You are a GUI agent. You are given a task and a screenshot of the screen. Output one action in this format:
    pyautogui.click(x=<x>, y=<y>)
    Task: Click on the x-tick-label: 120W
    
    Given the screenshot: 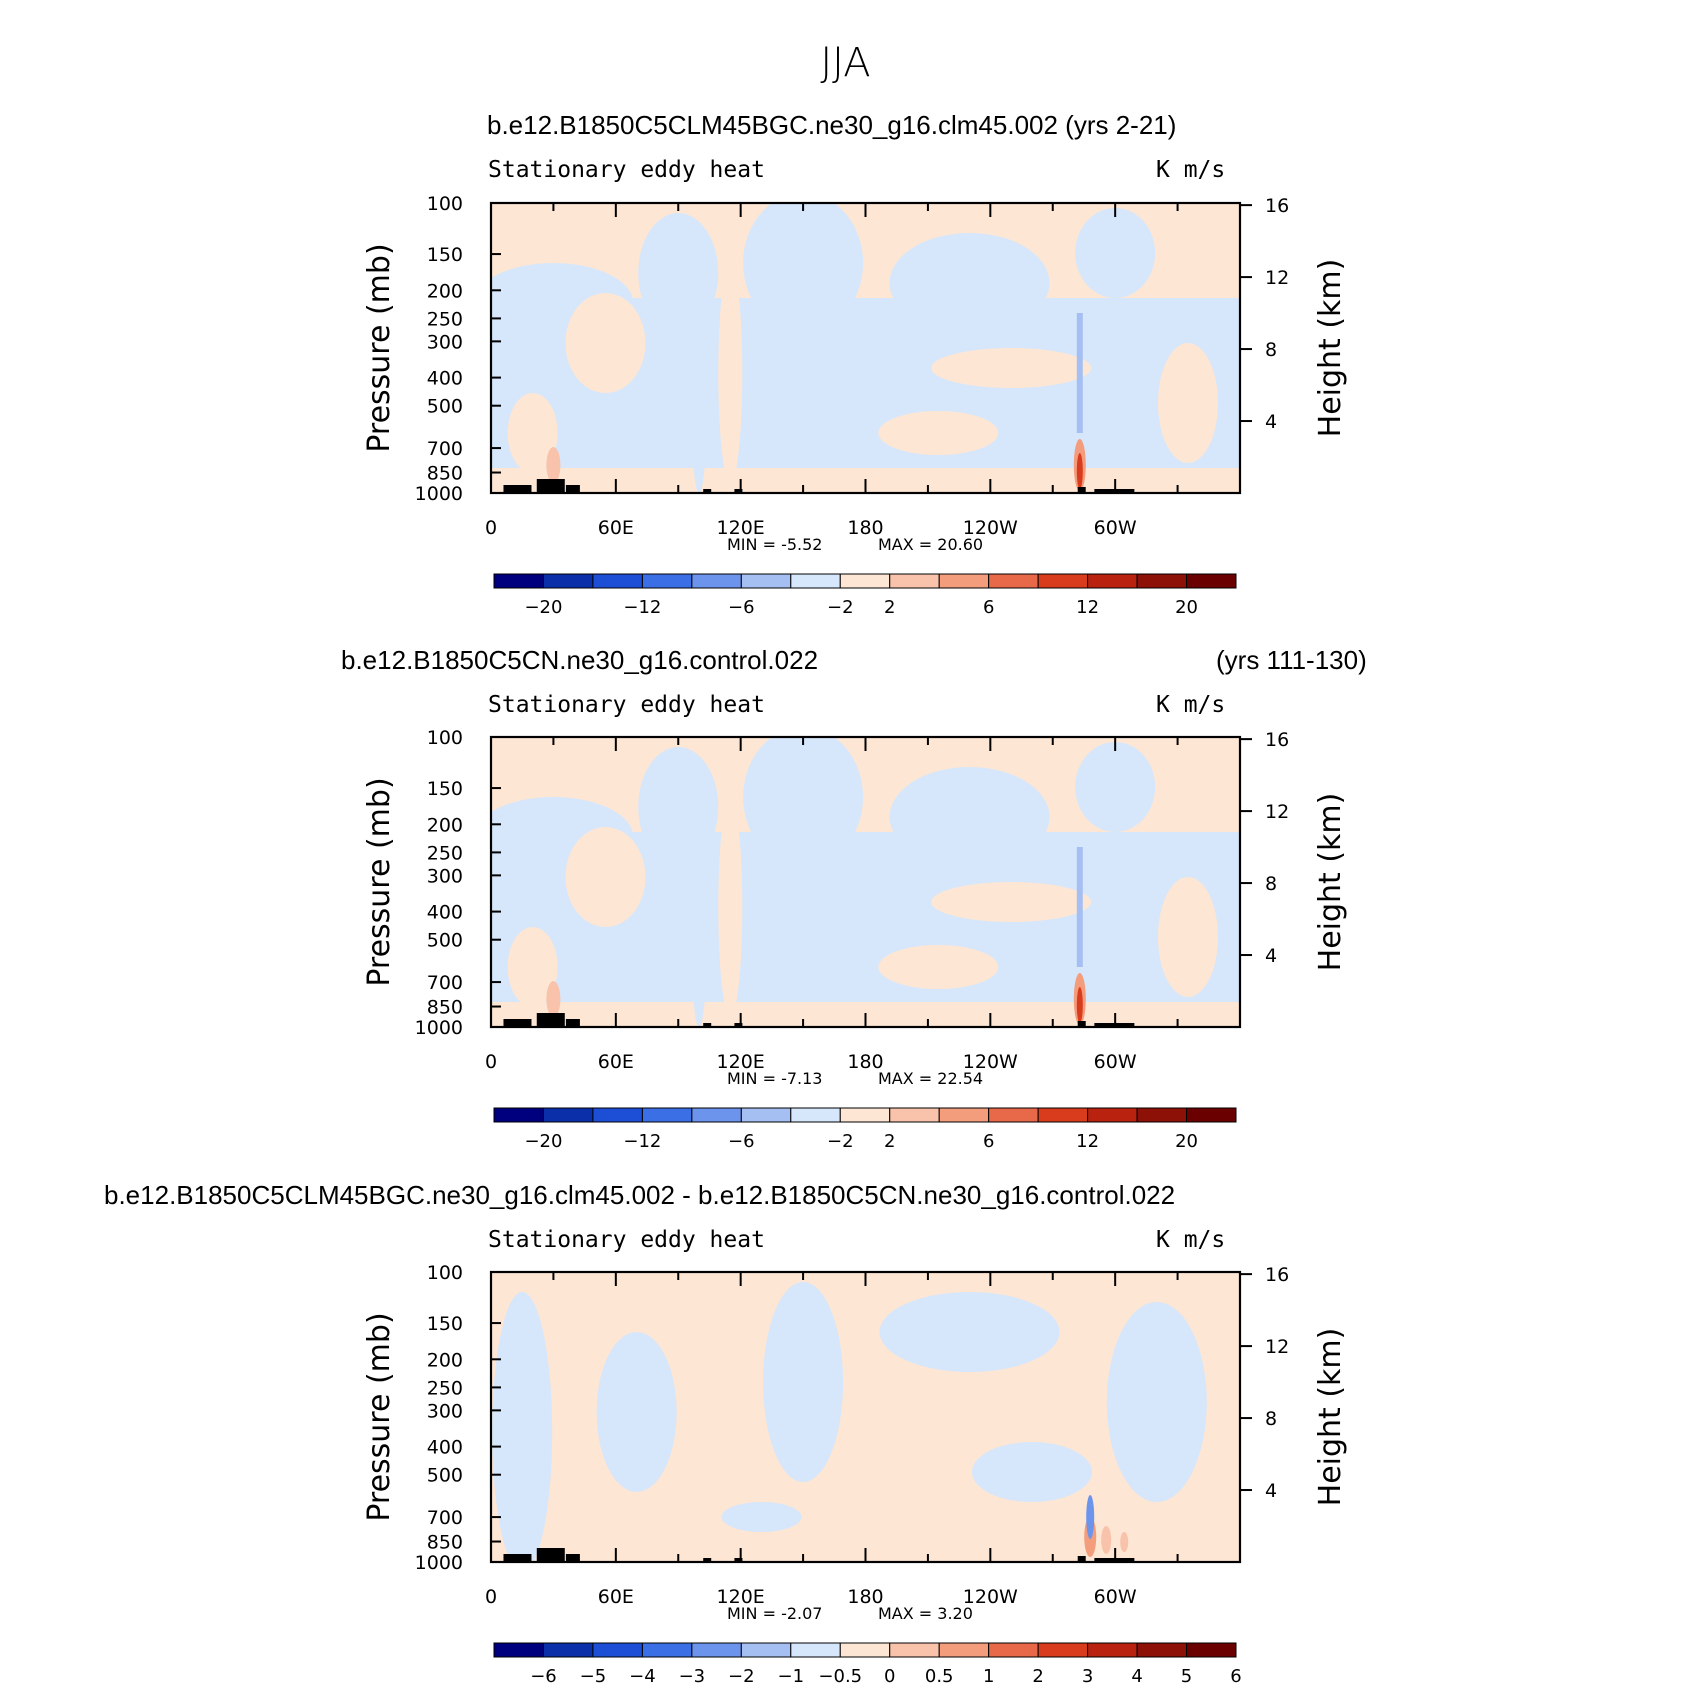 What is the action you would take?
    pyautogui.click(x=990, y=1597)
    